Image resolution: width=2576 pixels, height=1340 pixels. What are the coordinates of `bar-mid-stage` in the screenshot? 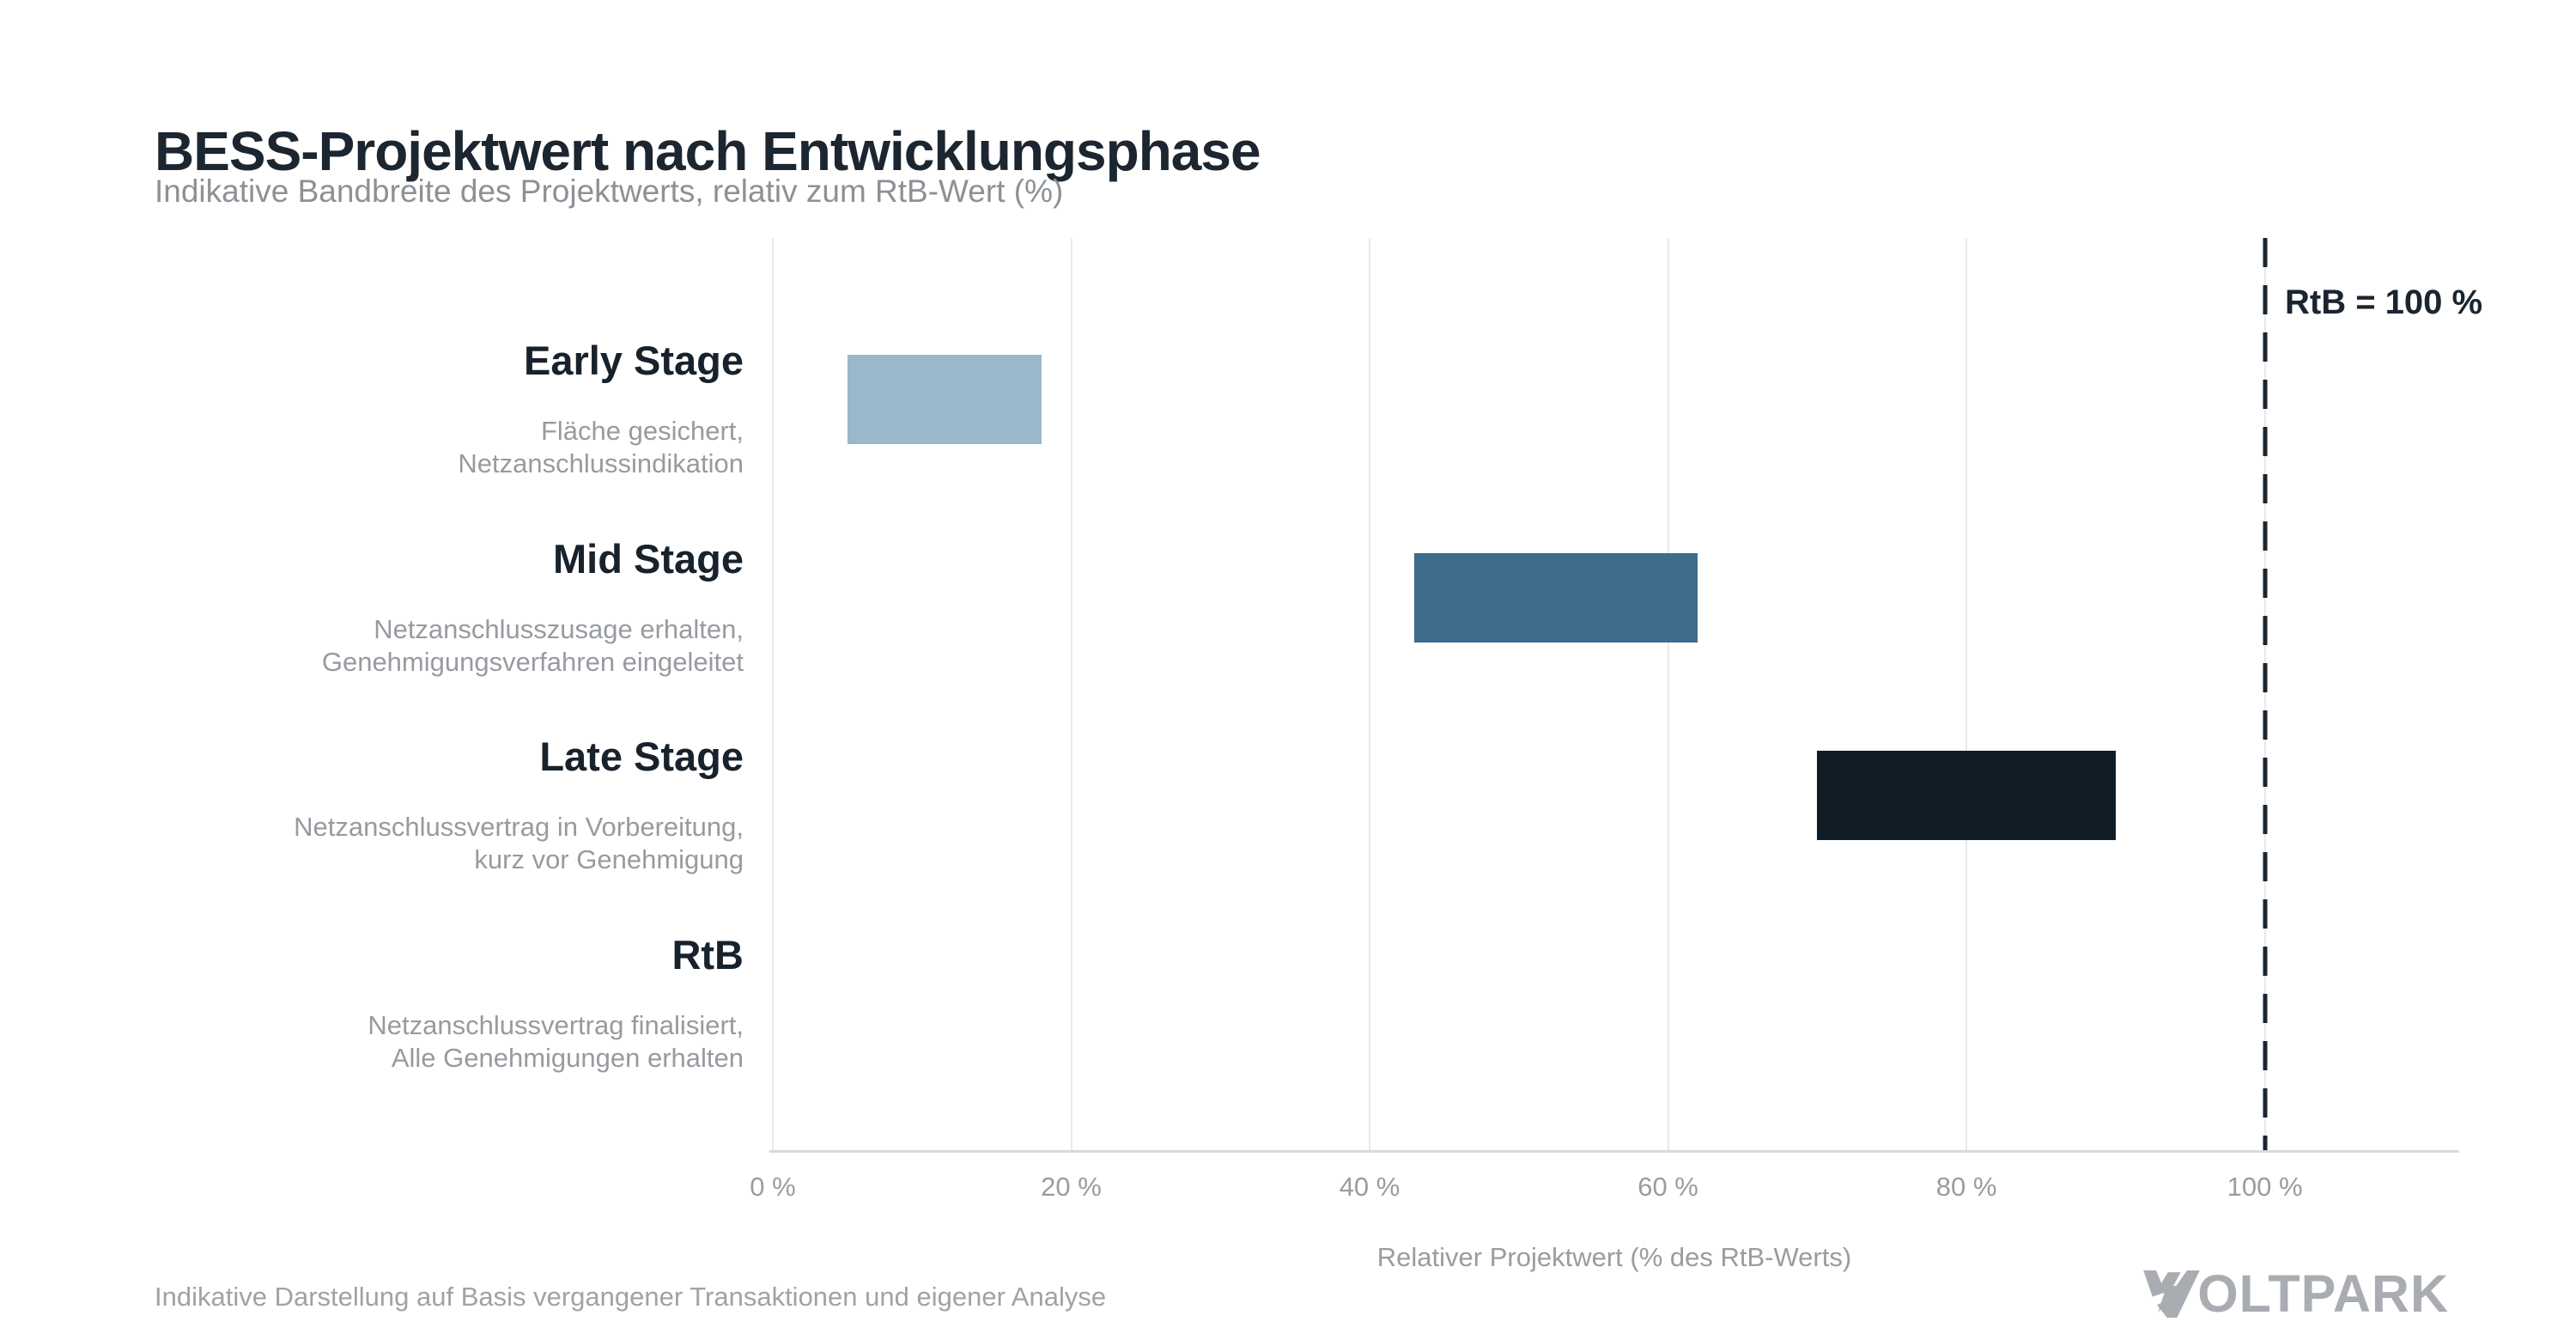 It's located at (1556, 597).